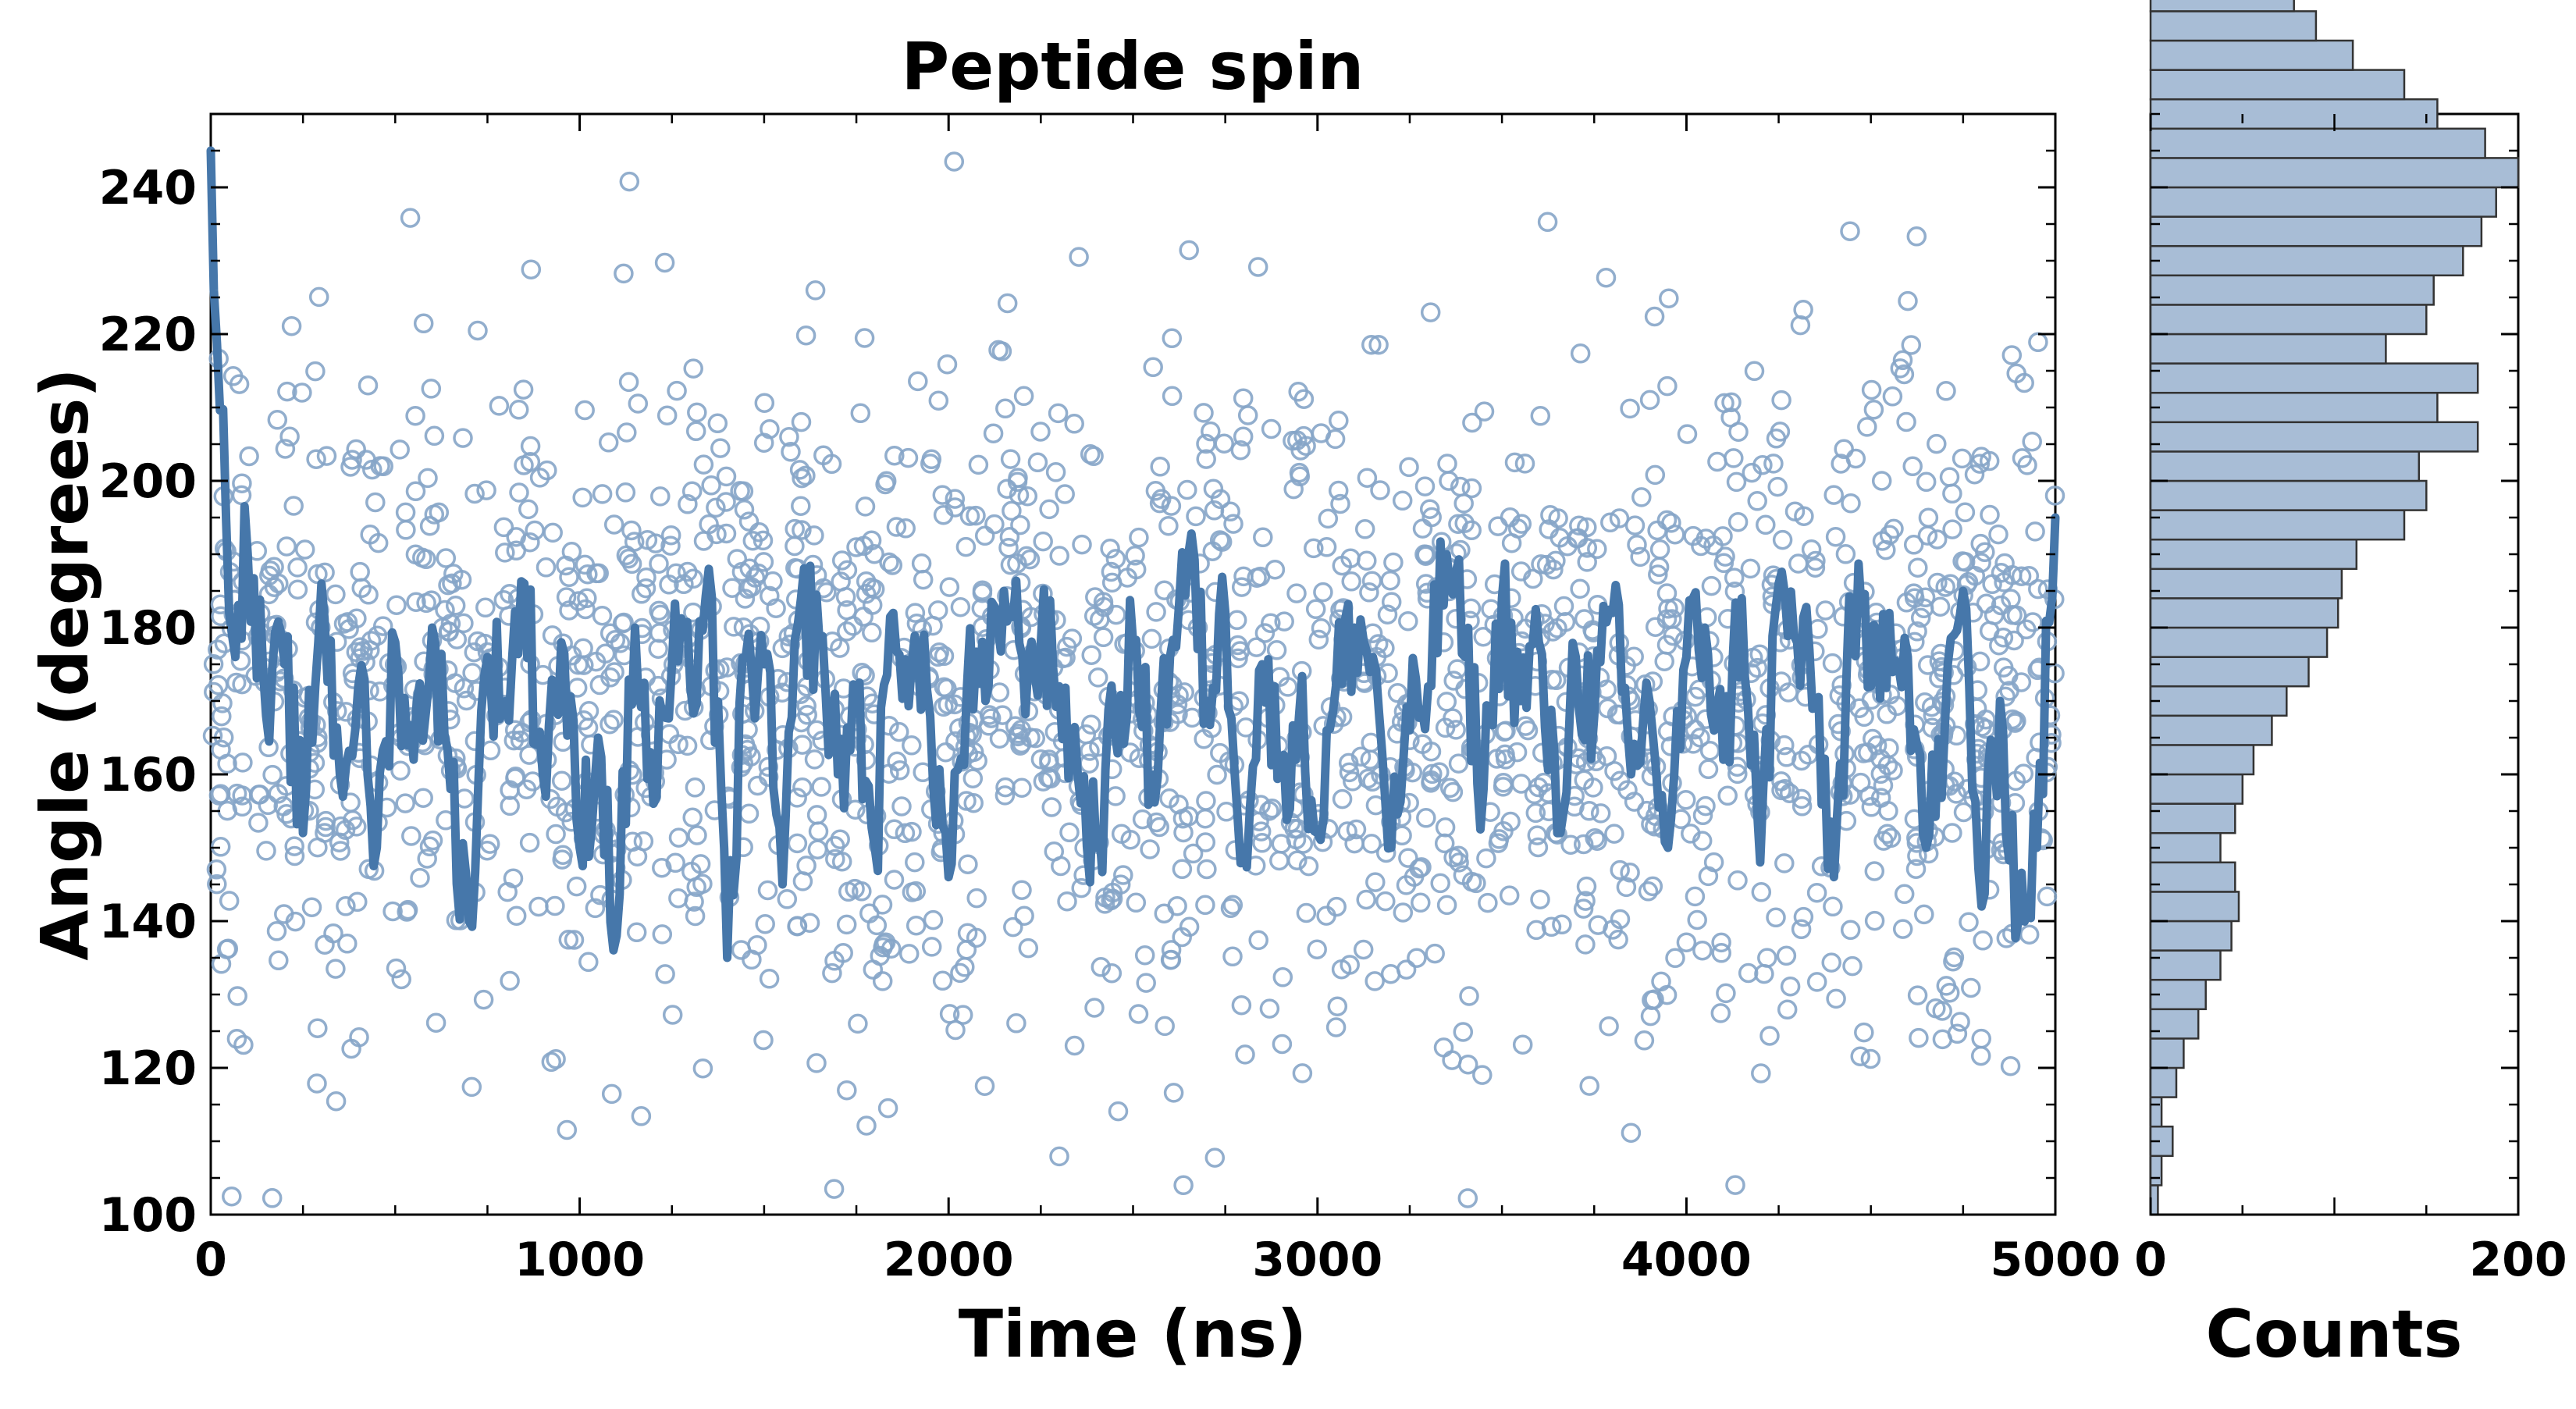 The height and width of the screenshot is (1409, 2576). Describe the element at coordinates (148, 1068) in the screenshot. I see `y-tick-label: 120` at that location.